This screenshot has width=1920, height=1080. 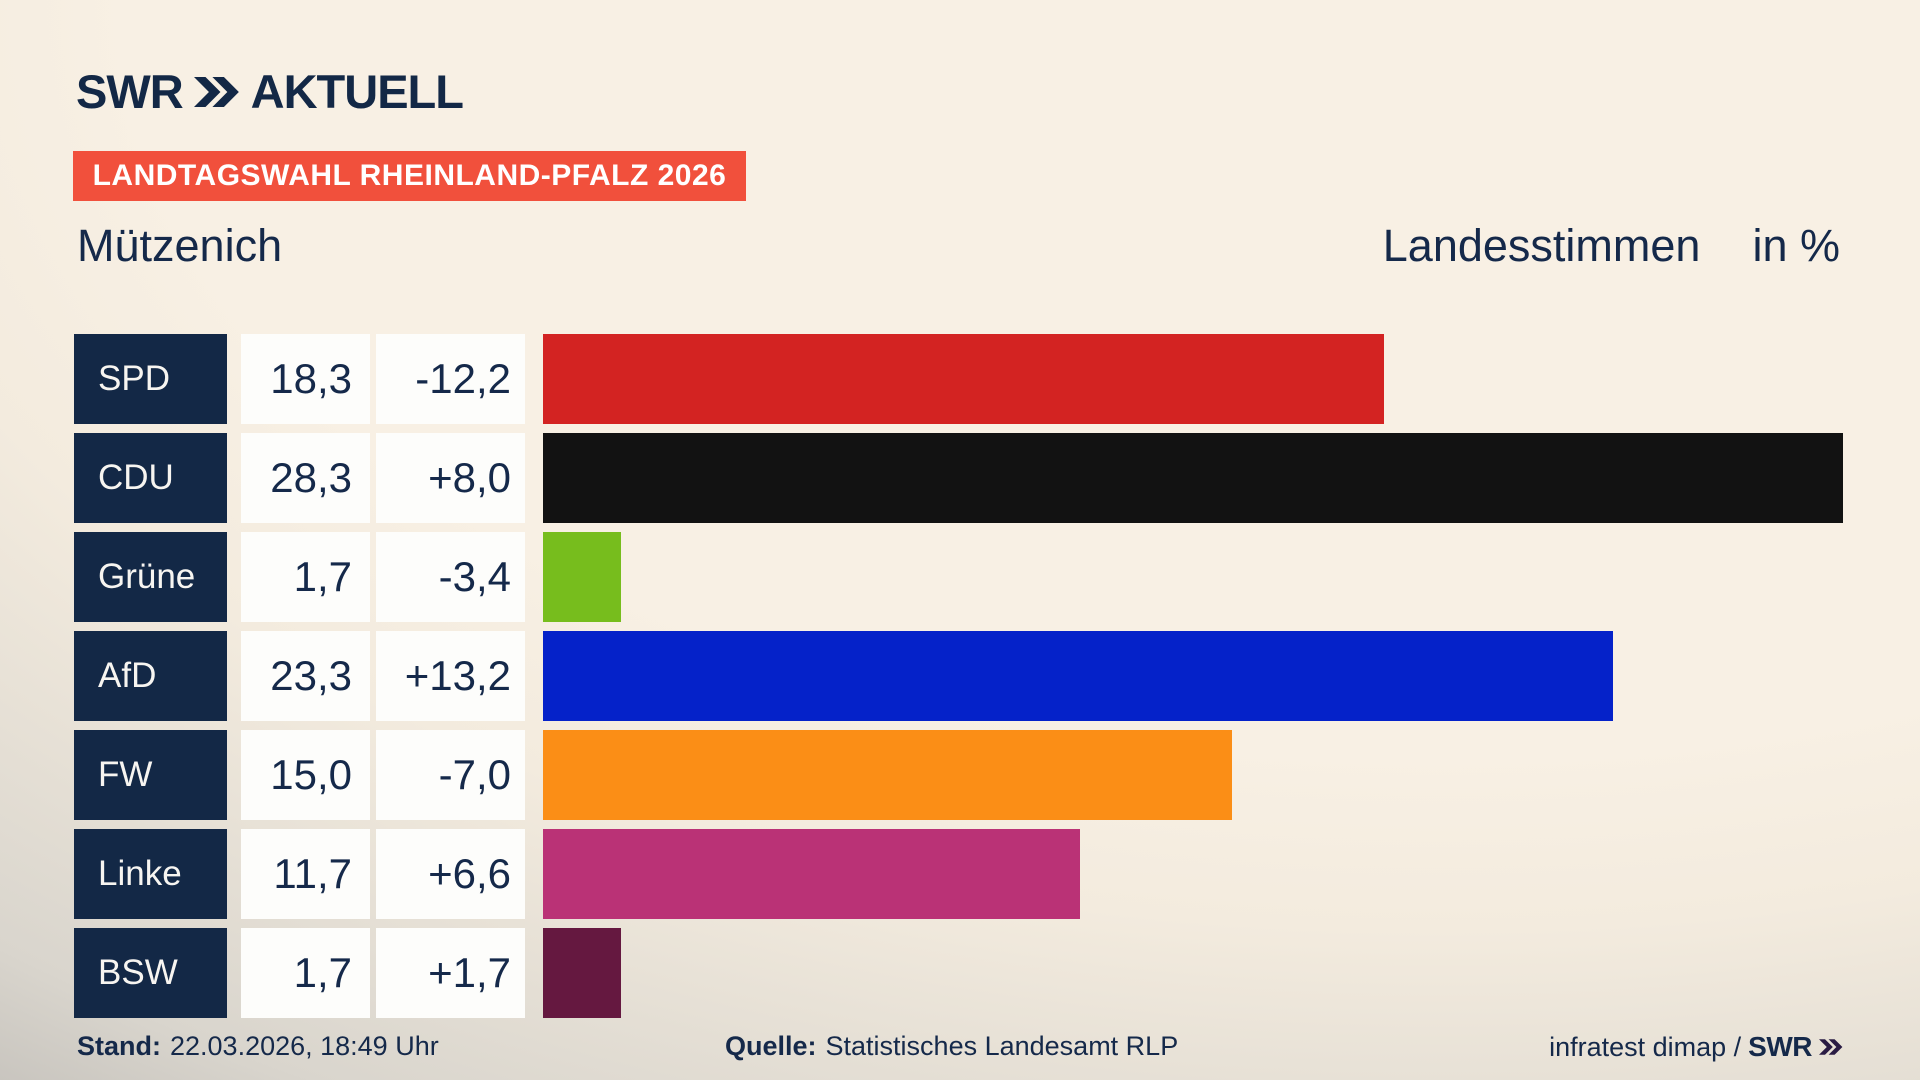 I want to click on election-banner: LANDTAGSWAHL RHEINLAND-PFALZ 2026, so click(x=409, y=176).